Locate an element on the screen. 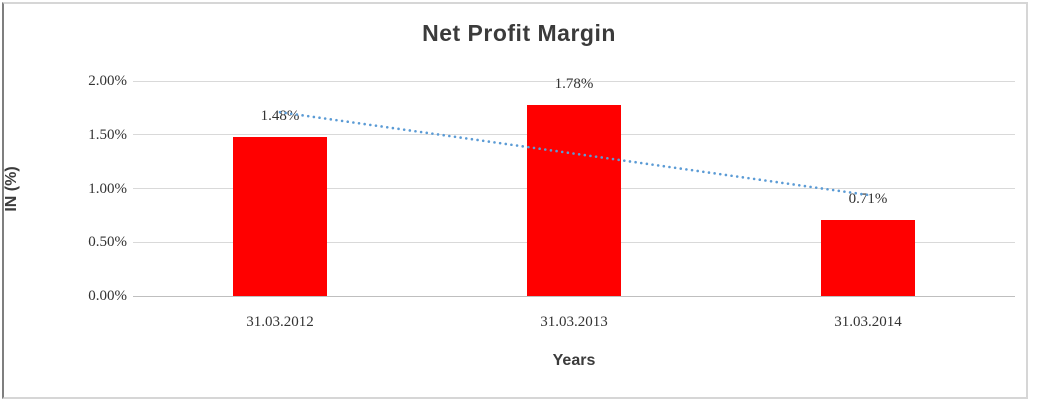  y-tick-label: 1.50% is located at coordinates (107, 134).